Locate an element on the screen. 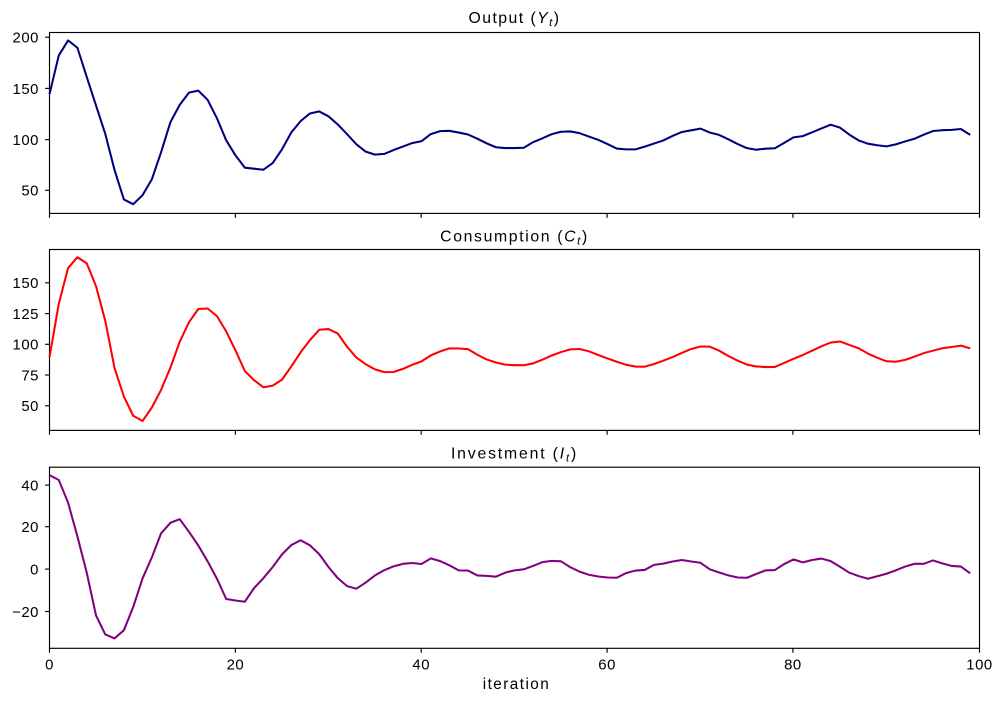  svg-text: −20 is located at coordinates (25, 613).